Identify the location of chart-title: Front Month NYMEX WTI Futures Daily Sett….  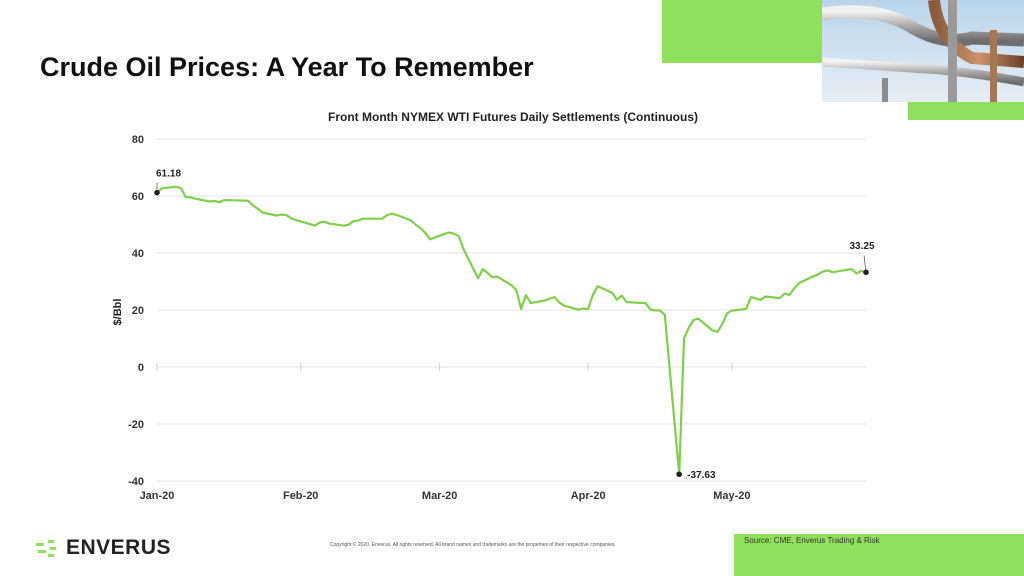
(513, 117).